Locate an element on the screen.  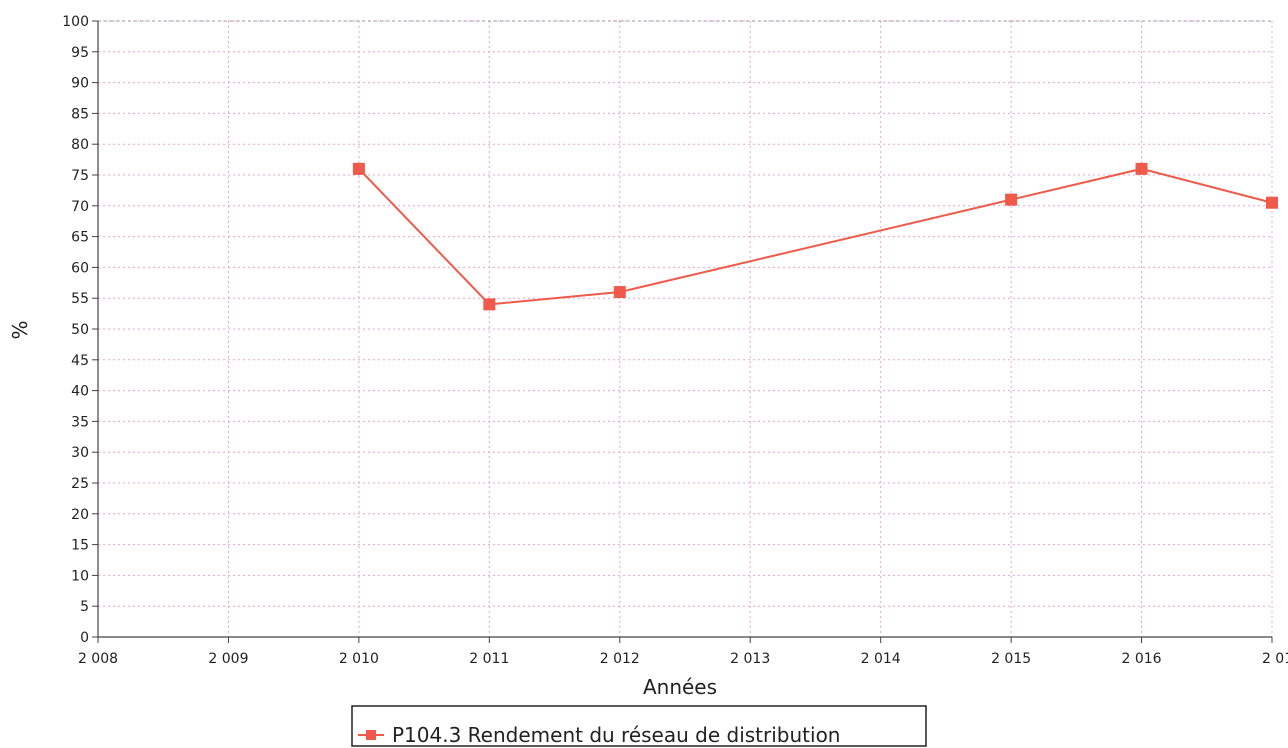
x-tick-label: 2 011 is located at coordinates (489, 659).